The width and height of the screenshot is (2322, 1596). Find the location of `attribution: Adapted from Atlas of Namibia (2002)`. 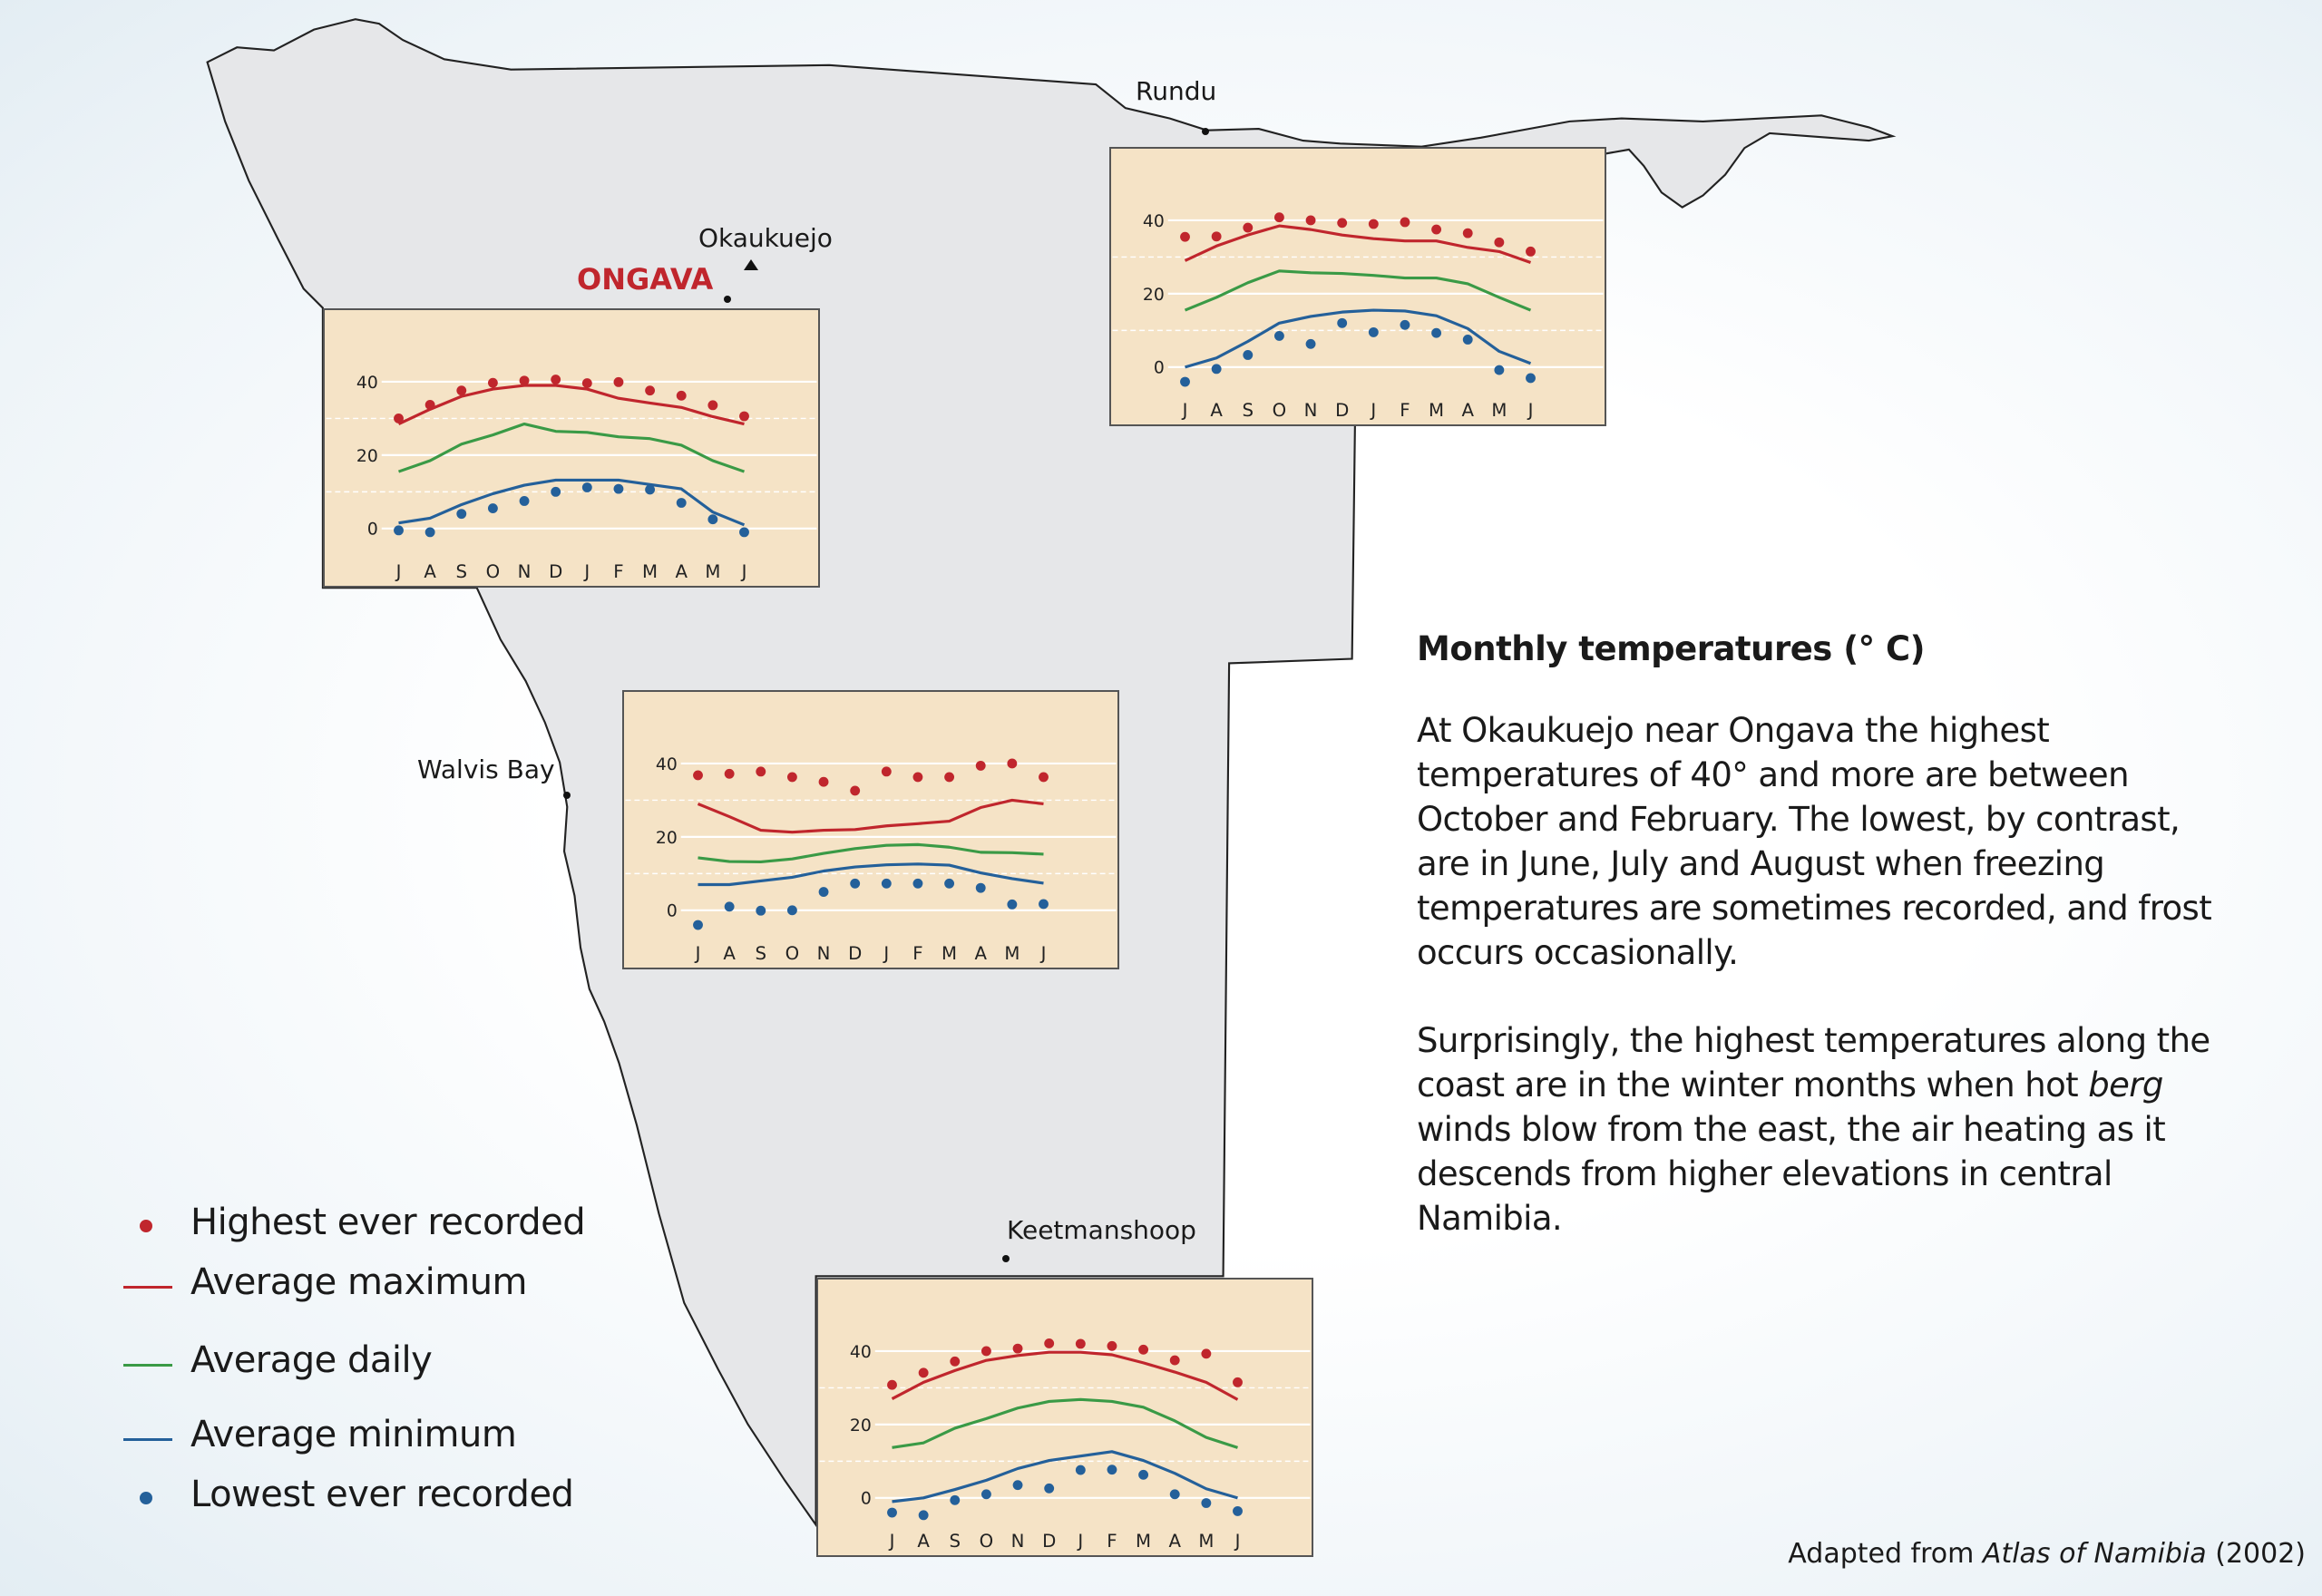

attribution: Adapted from Atlas of Namibia (2002) is located at coordinates (2047, 1554).